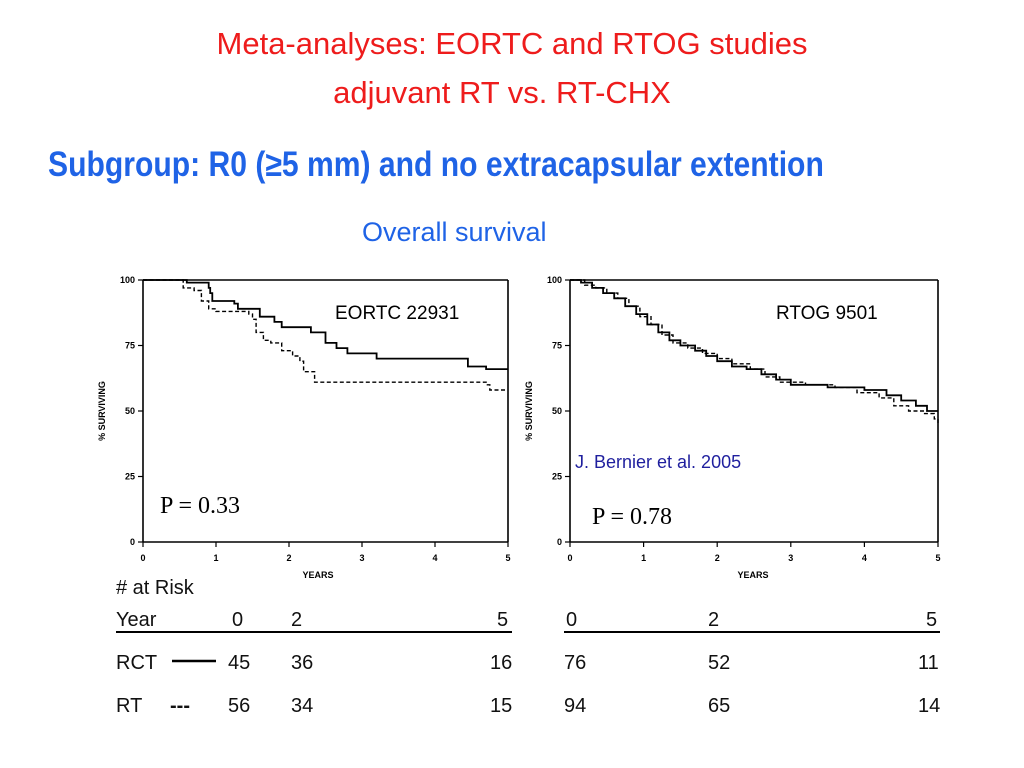 This screenshot has height=768, width=1024. Describe the element at coordinates (397, 313) in the screenshot. I see `eortc-study-label: EORTC 22931` at that location.